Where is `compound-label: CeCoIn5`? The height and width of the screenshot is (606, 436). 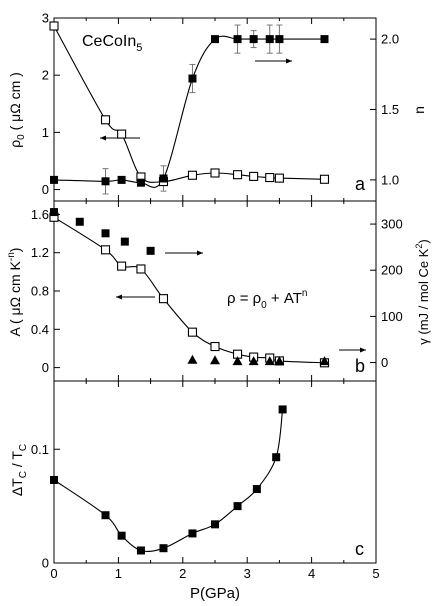
compound-label: CeCoIn5 is located at coordinates (112, 43).